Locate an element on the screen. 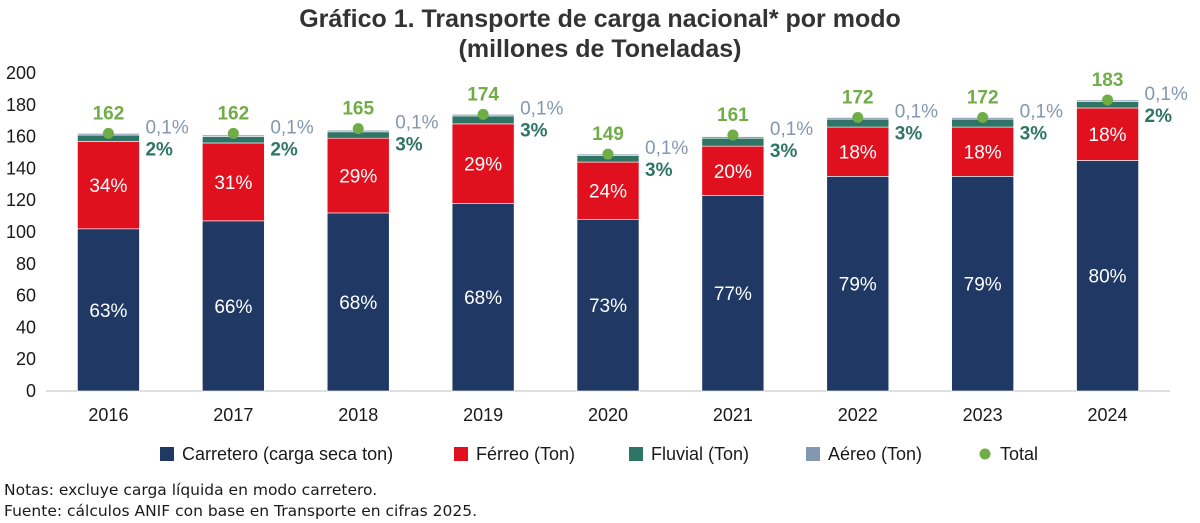 The width and height of the screenshot is (1200, 523). x-tick-label: 2023 is located at coordinates (983, 415).